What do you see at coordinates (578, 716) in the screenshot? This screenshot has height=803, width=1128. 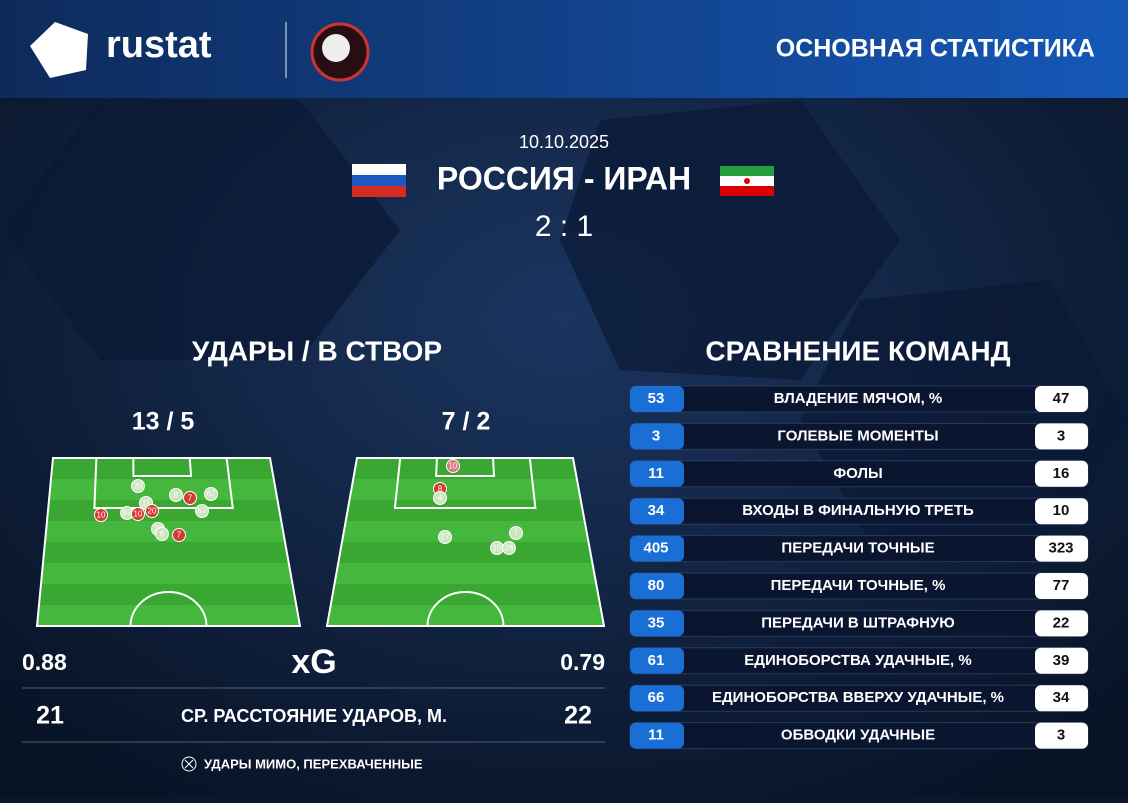 I see `away-distance: 22` at bounding box center [578, 716].